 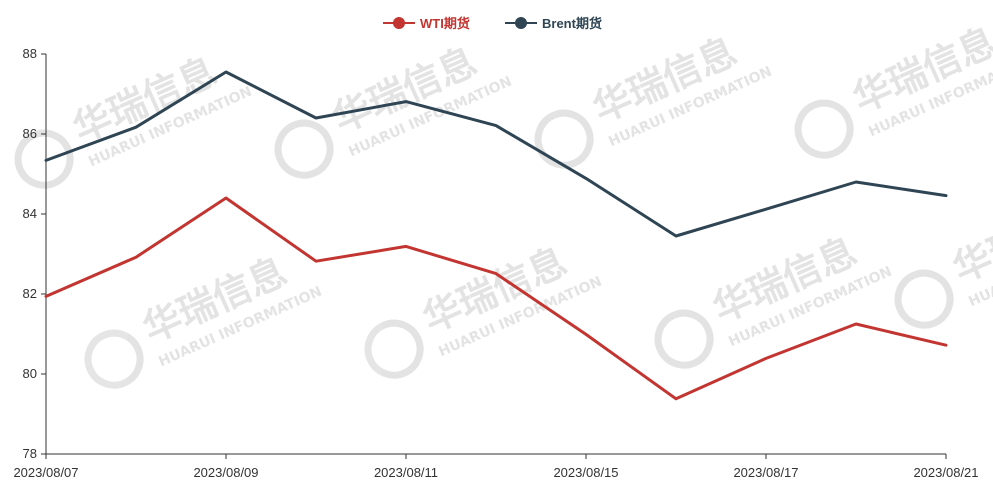 What do you see at coordinates (572, 23) in the screenshot?
I see `legend-label: Brent期货` at bounding box center [572, 23].